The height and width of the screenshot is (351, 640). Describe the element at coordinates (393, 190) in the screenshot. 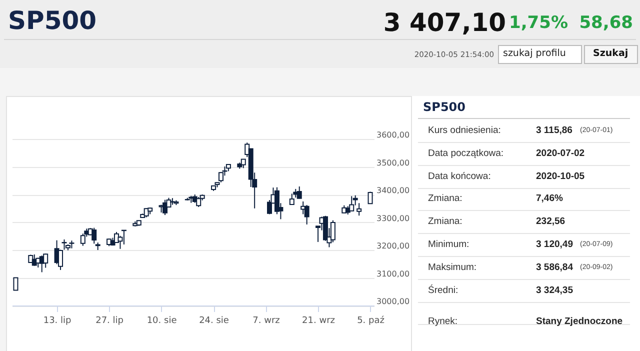

I see `y-tick-label: 3400,00` at that location.